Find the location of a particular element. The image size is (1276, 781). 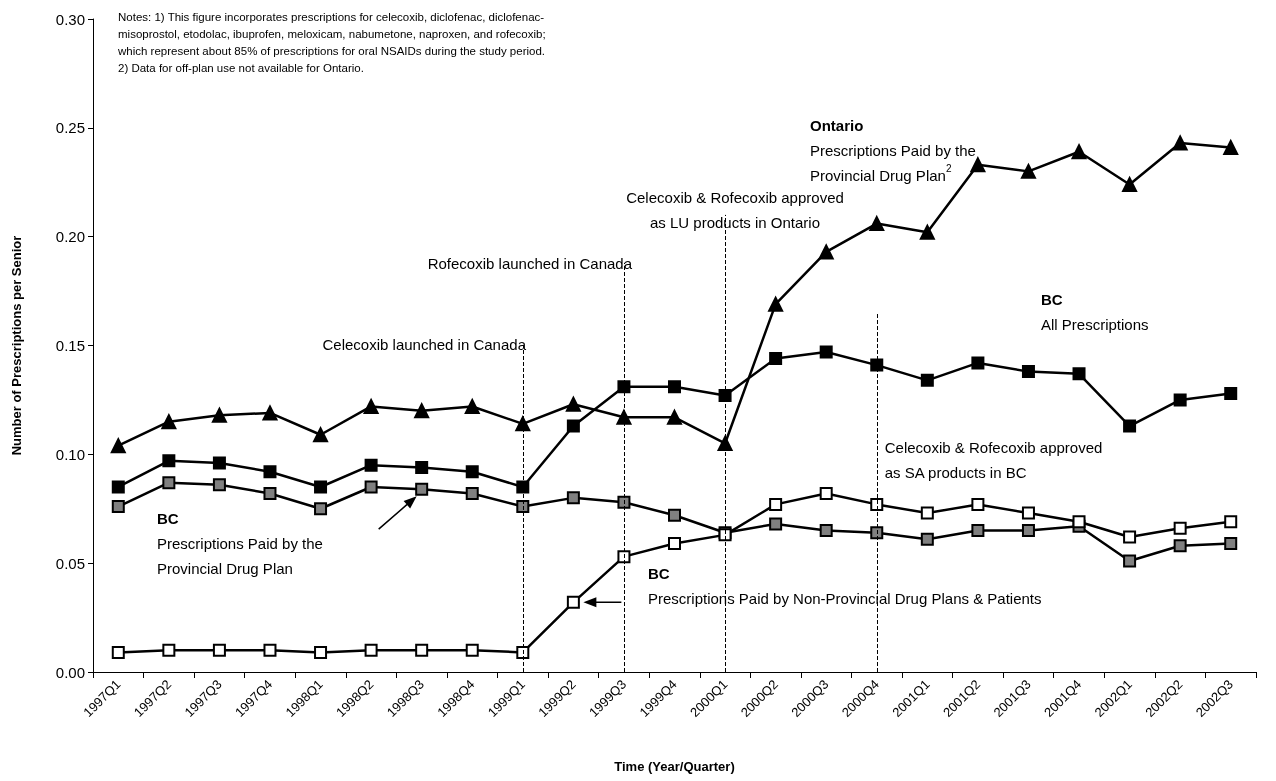

x-axis-title: Time (Year/Quarter) is located at coordinates (674, 766).